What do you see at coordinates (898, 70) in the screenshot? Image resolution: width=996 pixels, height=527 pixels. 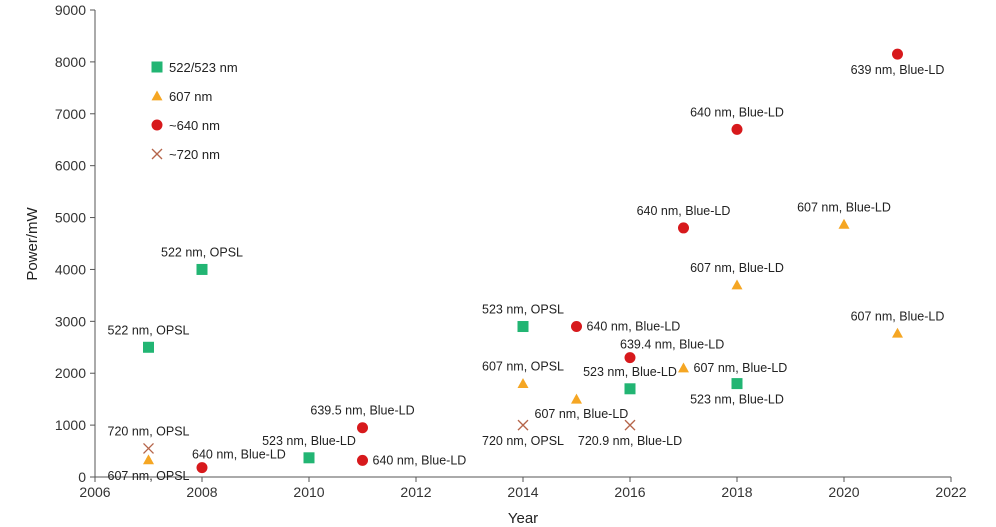 I see `data-label: 639 nm, Blue-LD` at bounding box center [898, 70].